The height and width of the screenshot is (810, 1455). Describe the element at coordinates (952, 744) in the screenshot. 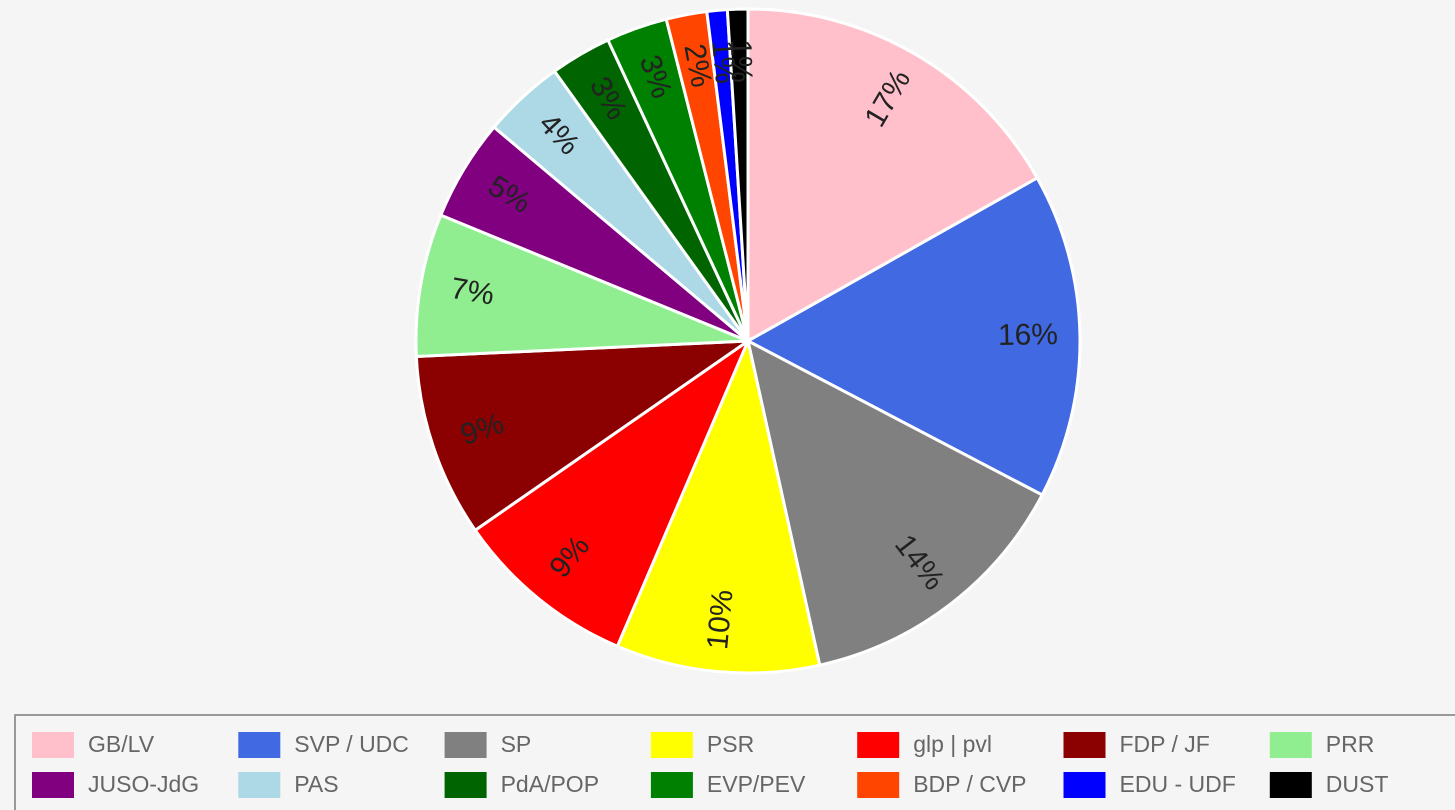

I see `legend-label: glp | pvl` at that location.